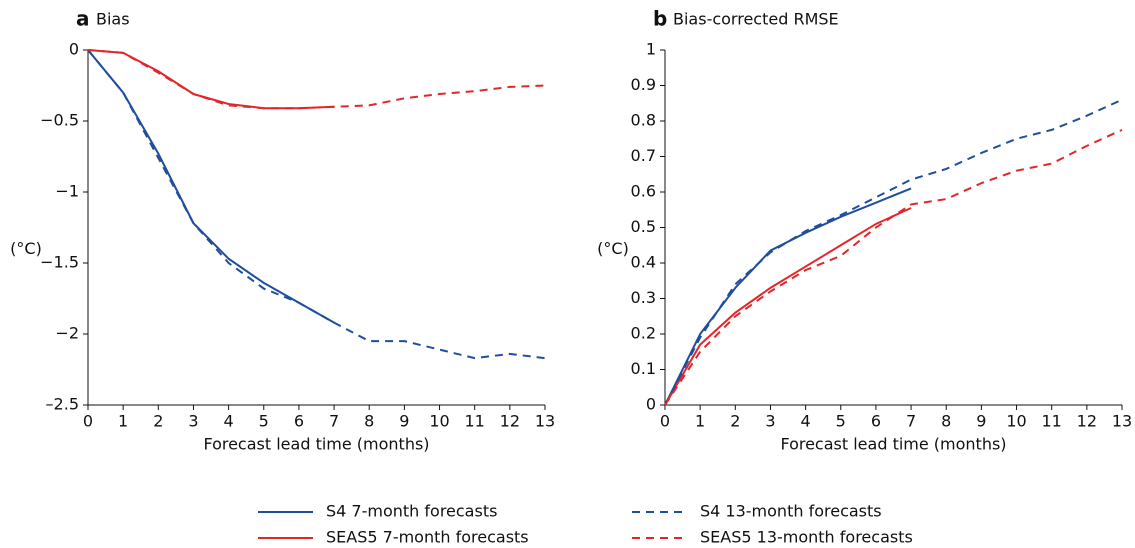 Image resolution: width=1135 pixels, height=548 pixels. What do you see at coordinates (411, 511) in the screenshot?
I see `legend-label: S4 7-month forecasts` at bounding box center [411, 511].